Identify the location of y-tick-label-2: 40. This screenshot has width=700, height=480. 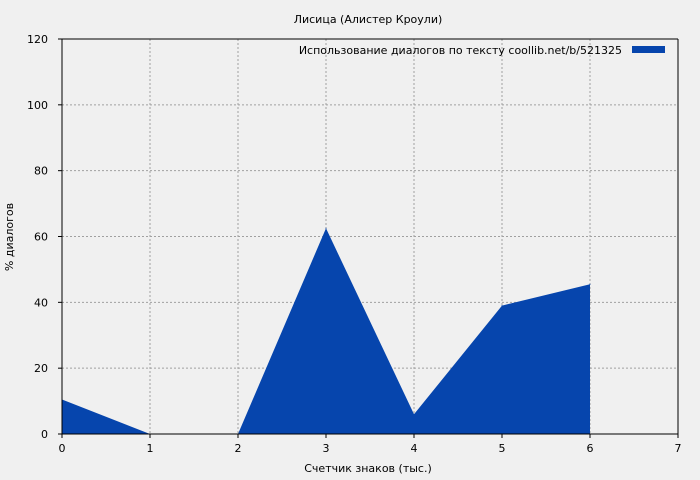
(41, 302).